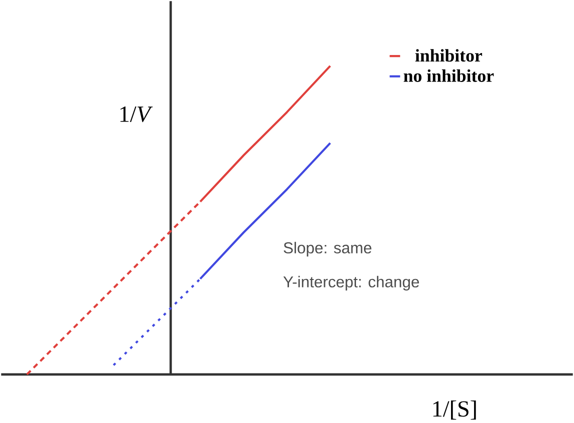 The image size is (574, 423). I want to click on legend-label: no inhibitor, so click(449, 75).